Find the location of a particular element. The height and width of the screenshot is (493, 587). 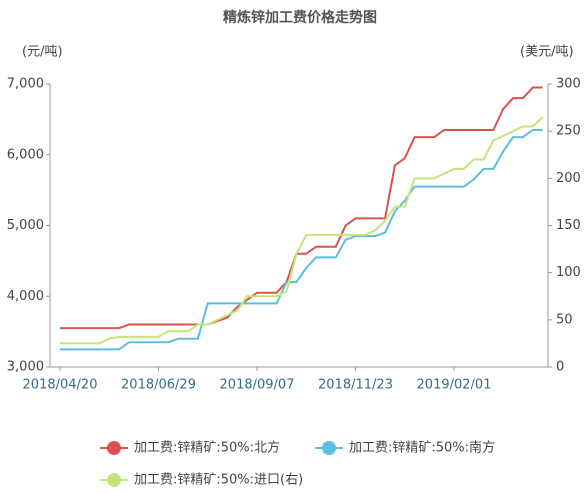

y2-tick-label: 200 is located at coordinates (568, 178).